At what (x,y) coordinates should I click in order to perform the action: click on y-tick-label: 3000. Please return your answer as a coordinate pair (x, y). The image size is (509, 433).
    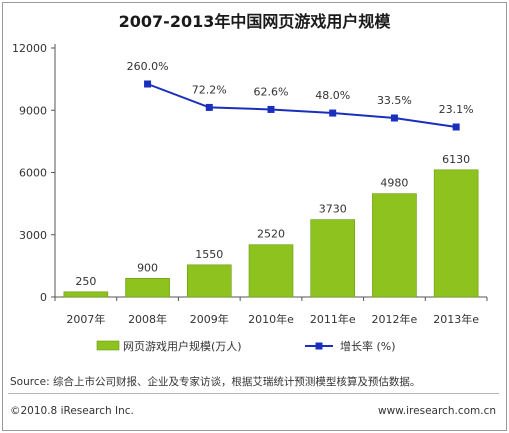
    Looking at the image, I should click on (33, 235).